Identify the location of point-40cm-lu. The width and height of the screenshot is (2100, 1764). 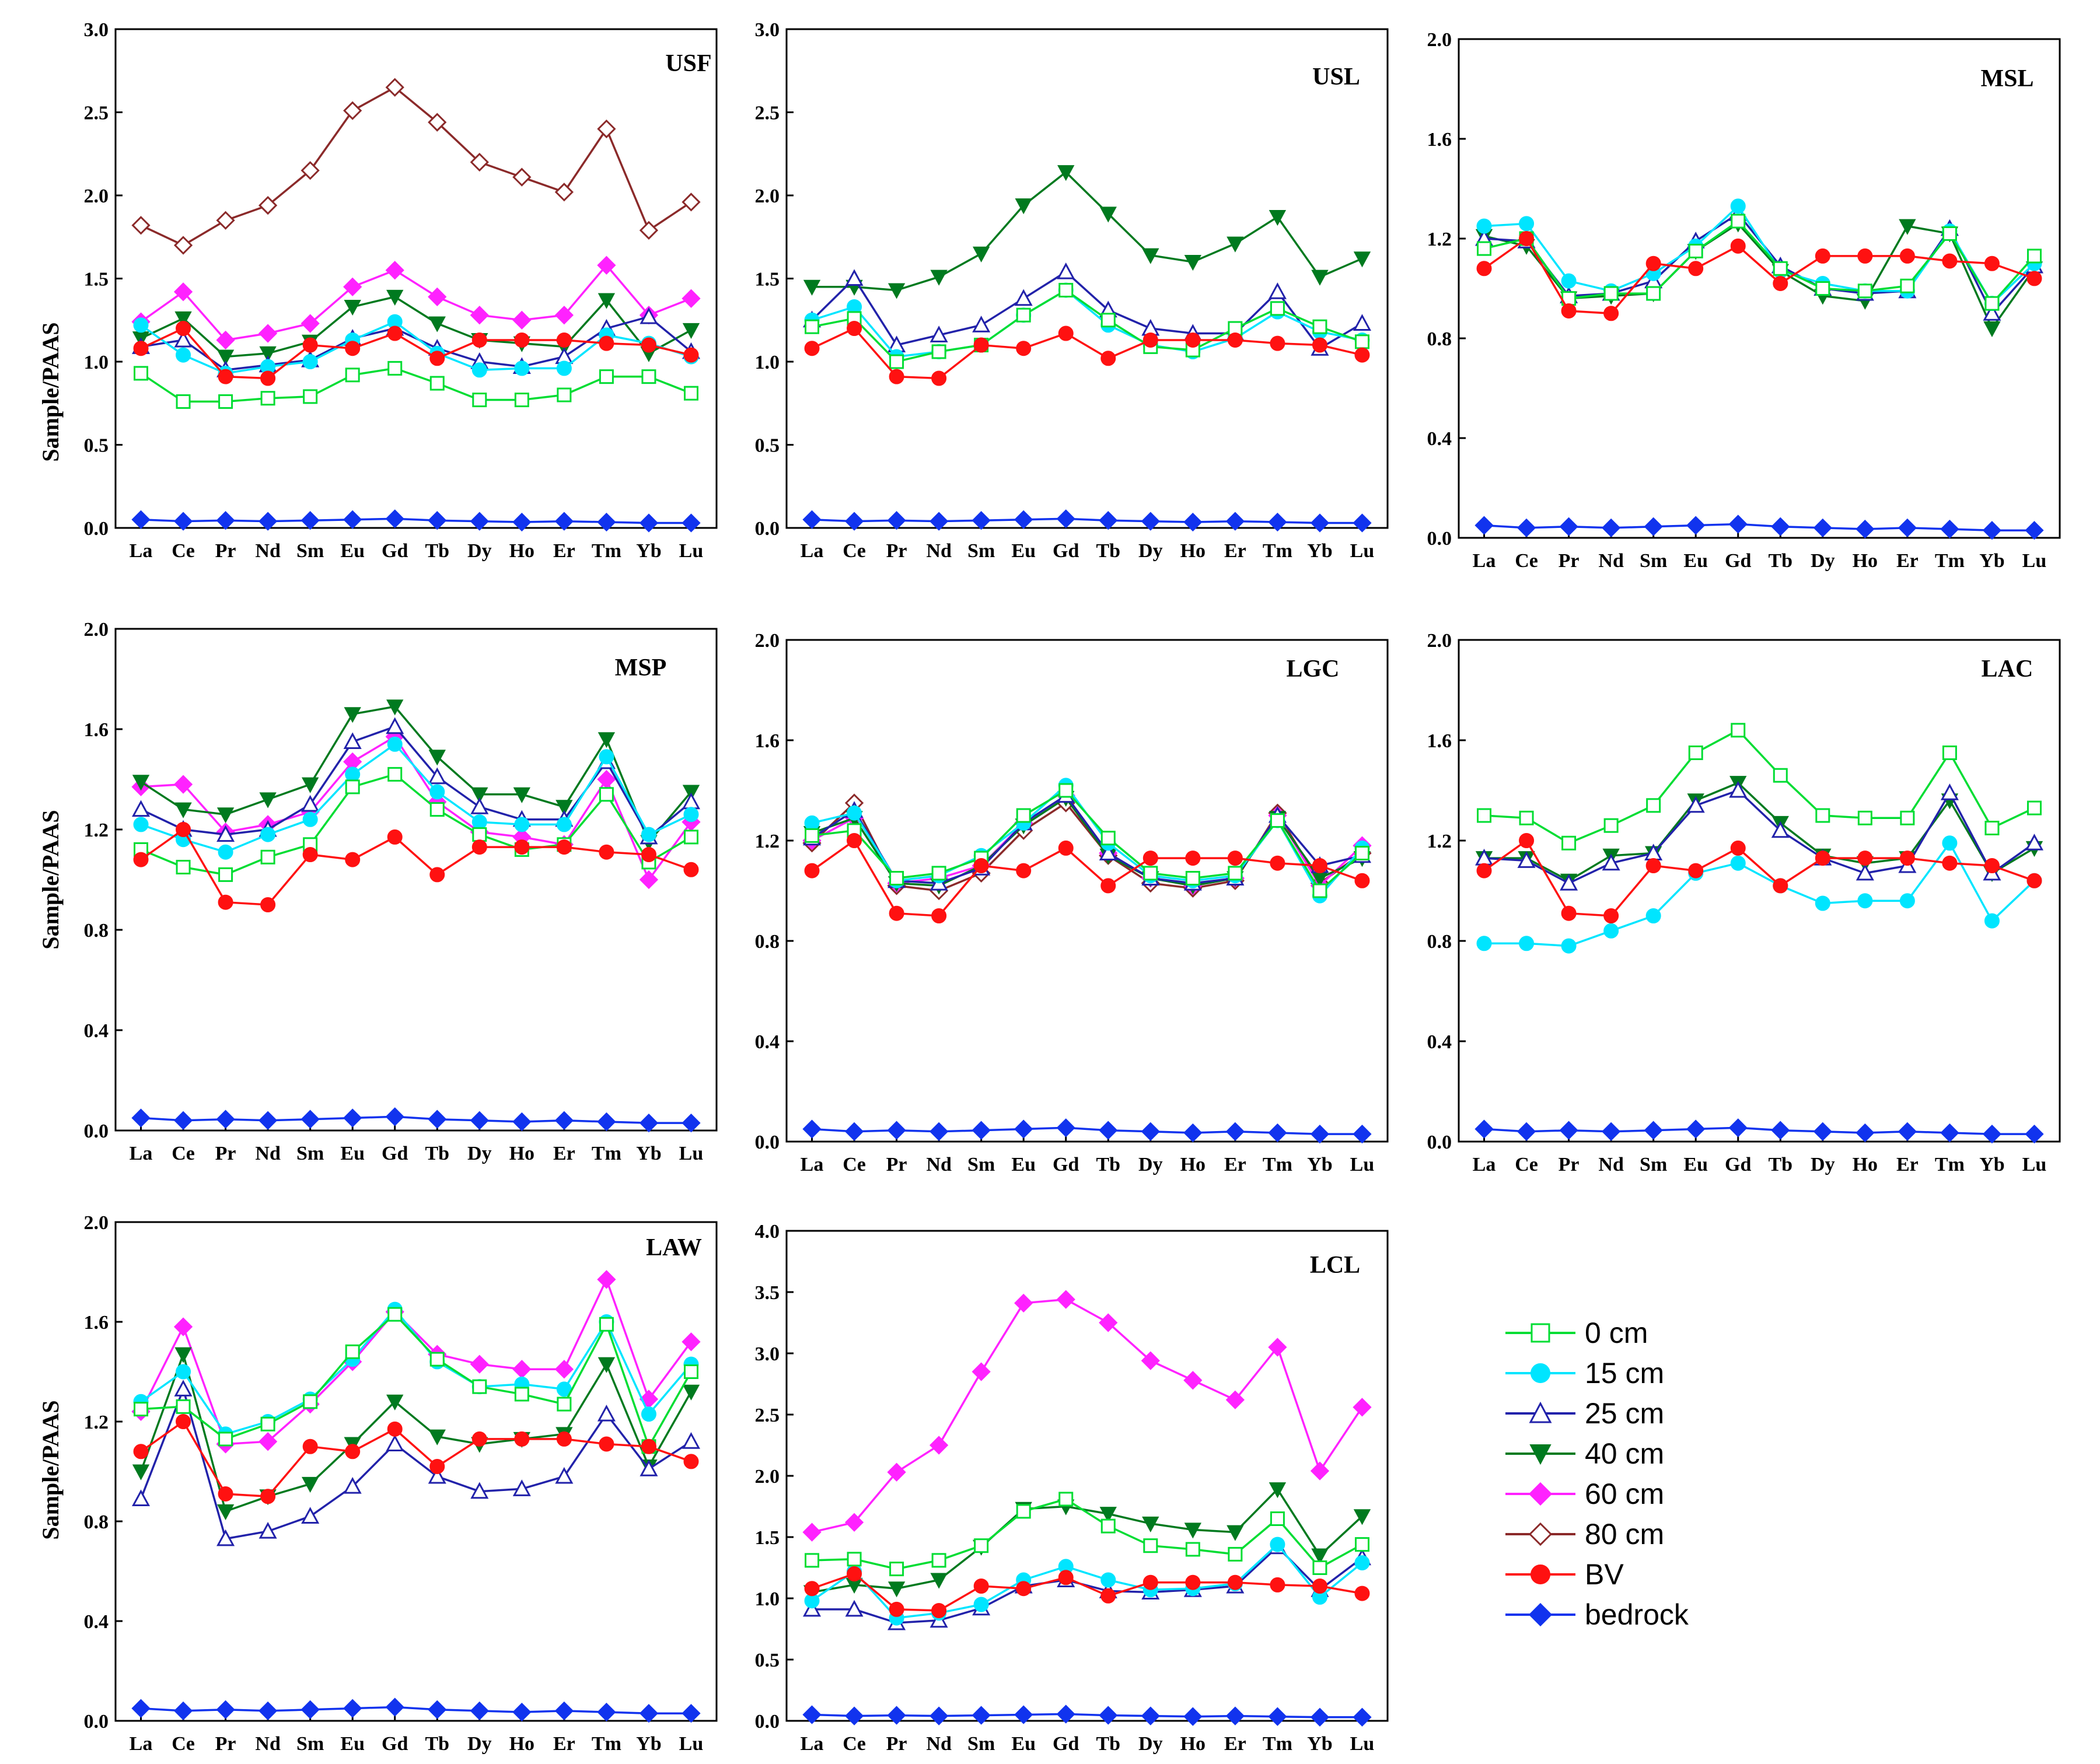
(1362, 1517).